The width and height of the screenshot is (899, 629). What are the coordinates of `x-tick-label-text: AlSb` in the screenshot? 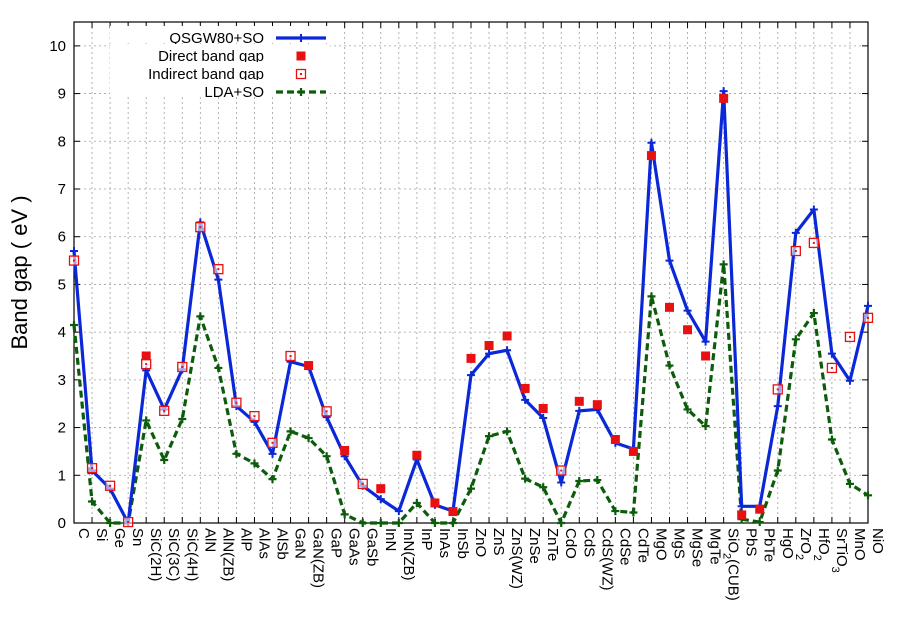 It's located at (282, 544).